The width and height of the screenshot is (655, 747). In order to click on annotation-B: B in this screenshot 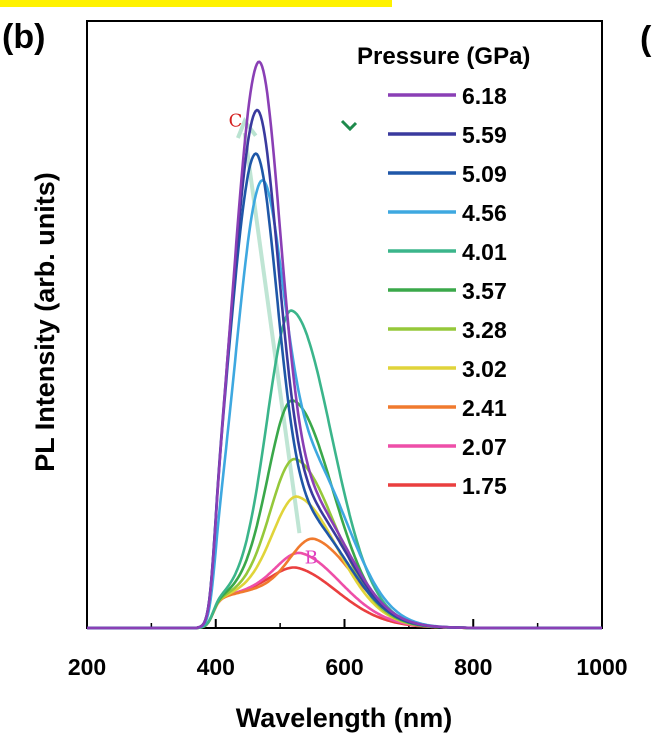, I will do `click(311, 558)`.